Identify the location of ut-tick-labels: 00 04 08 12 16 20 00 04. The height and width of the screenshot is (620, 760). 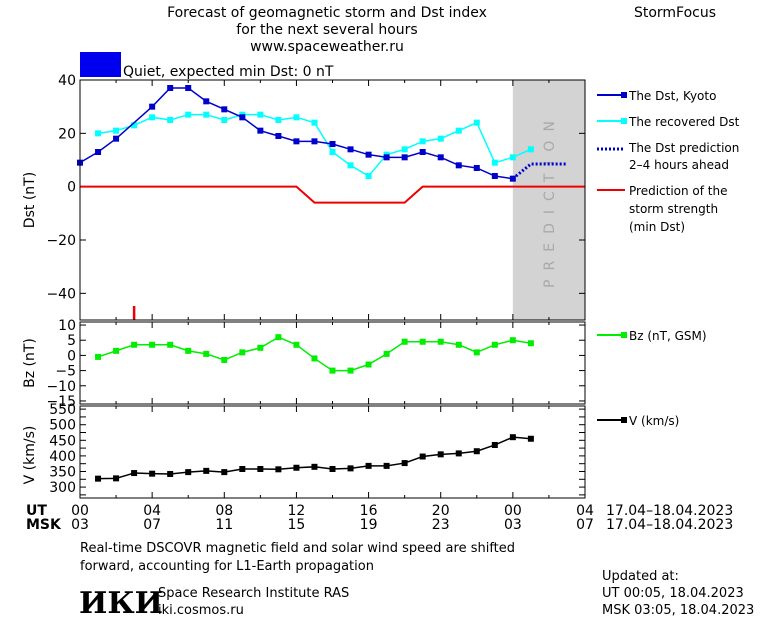
(332, 511).